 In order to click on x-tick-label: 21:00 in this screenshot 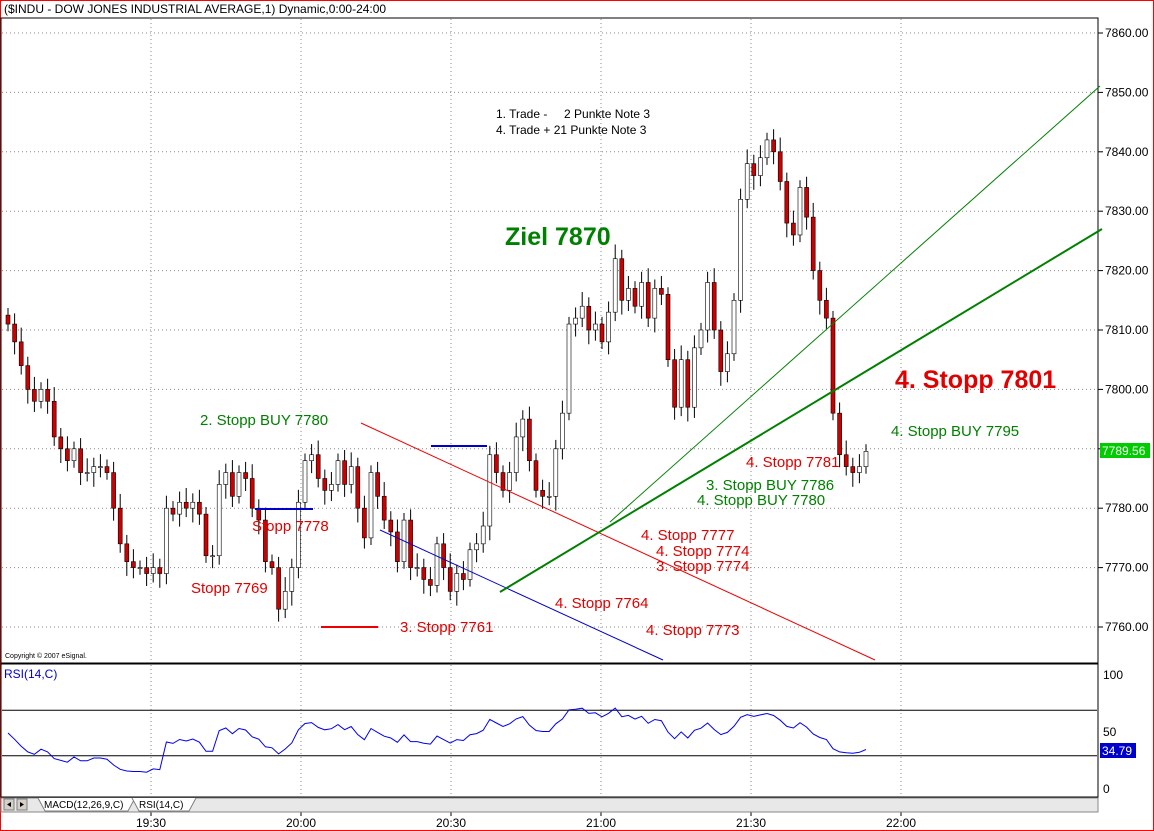, I will do `click(601, 823)`.